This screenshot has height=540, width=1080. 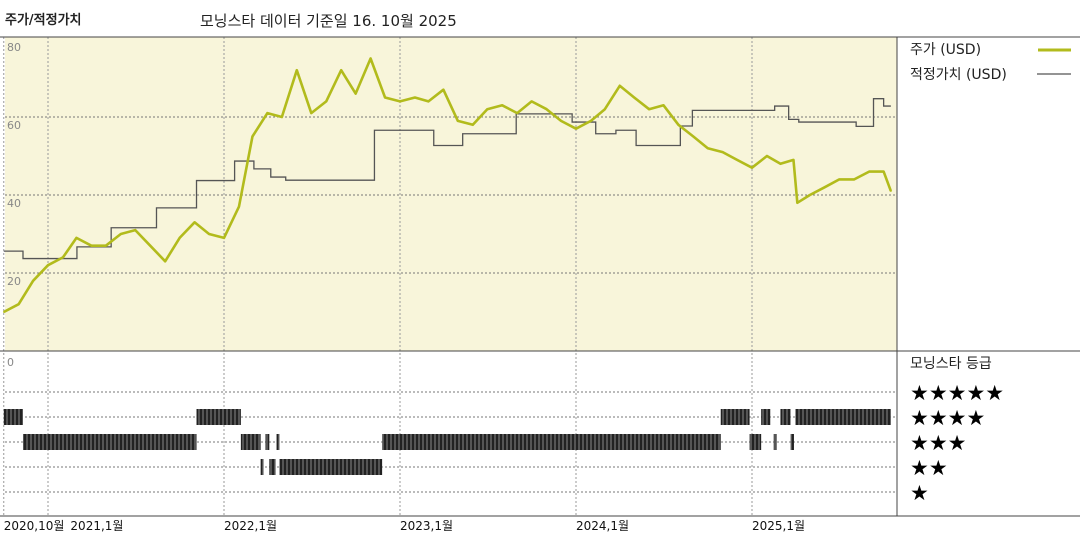 I want to click on rating-bars, so click(x=447, y=442).